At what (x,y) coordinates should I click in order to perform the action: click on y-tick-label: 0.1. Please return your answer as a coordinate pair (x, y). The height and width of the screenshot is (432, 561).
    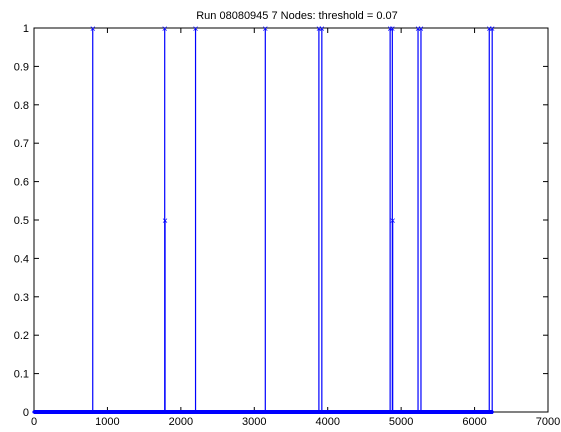
    Looking at the image, I should click on (21, 375).